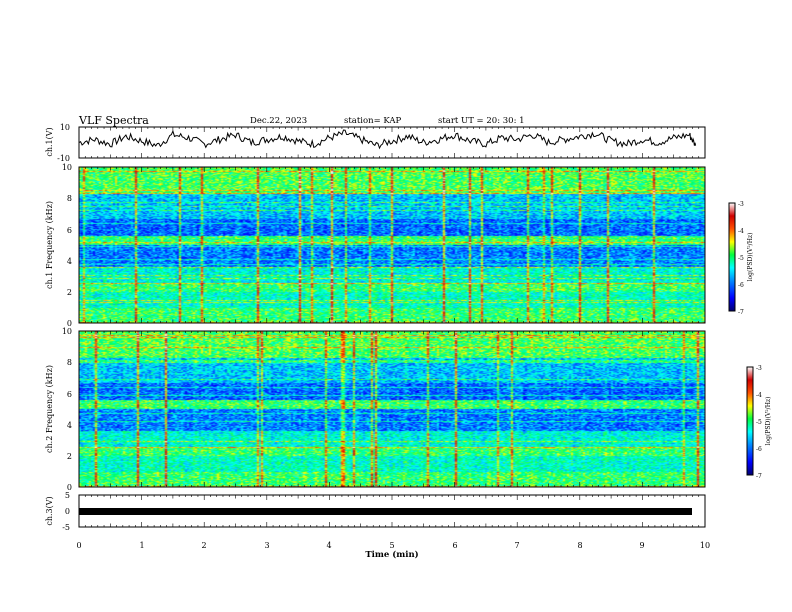  What do you see at coordinates (69, 261) in the screenshot?
I see `ch1-ytick-4: 4` at bounding box center [69, 261].